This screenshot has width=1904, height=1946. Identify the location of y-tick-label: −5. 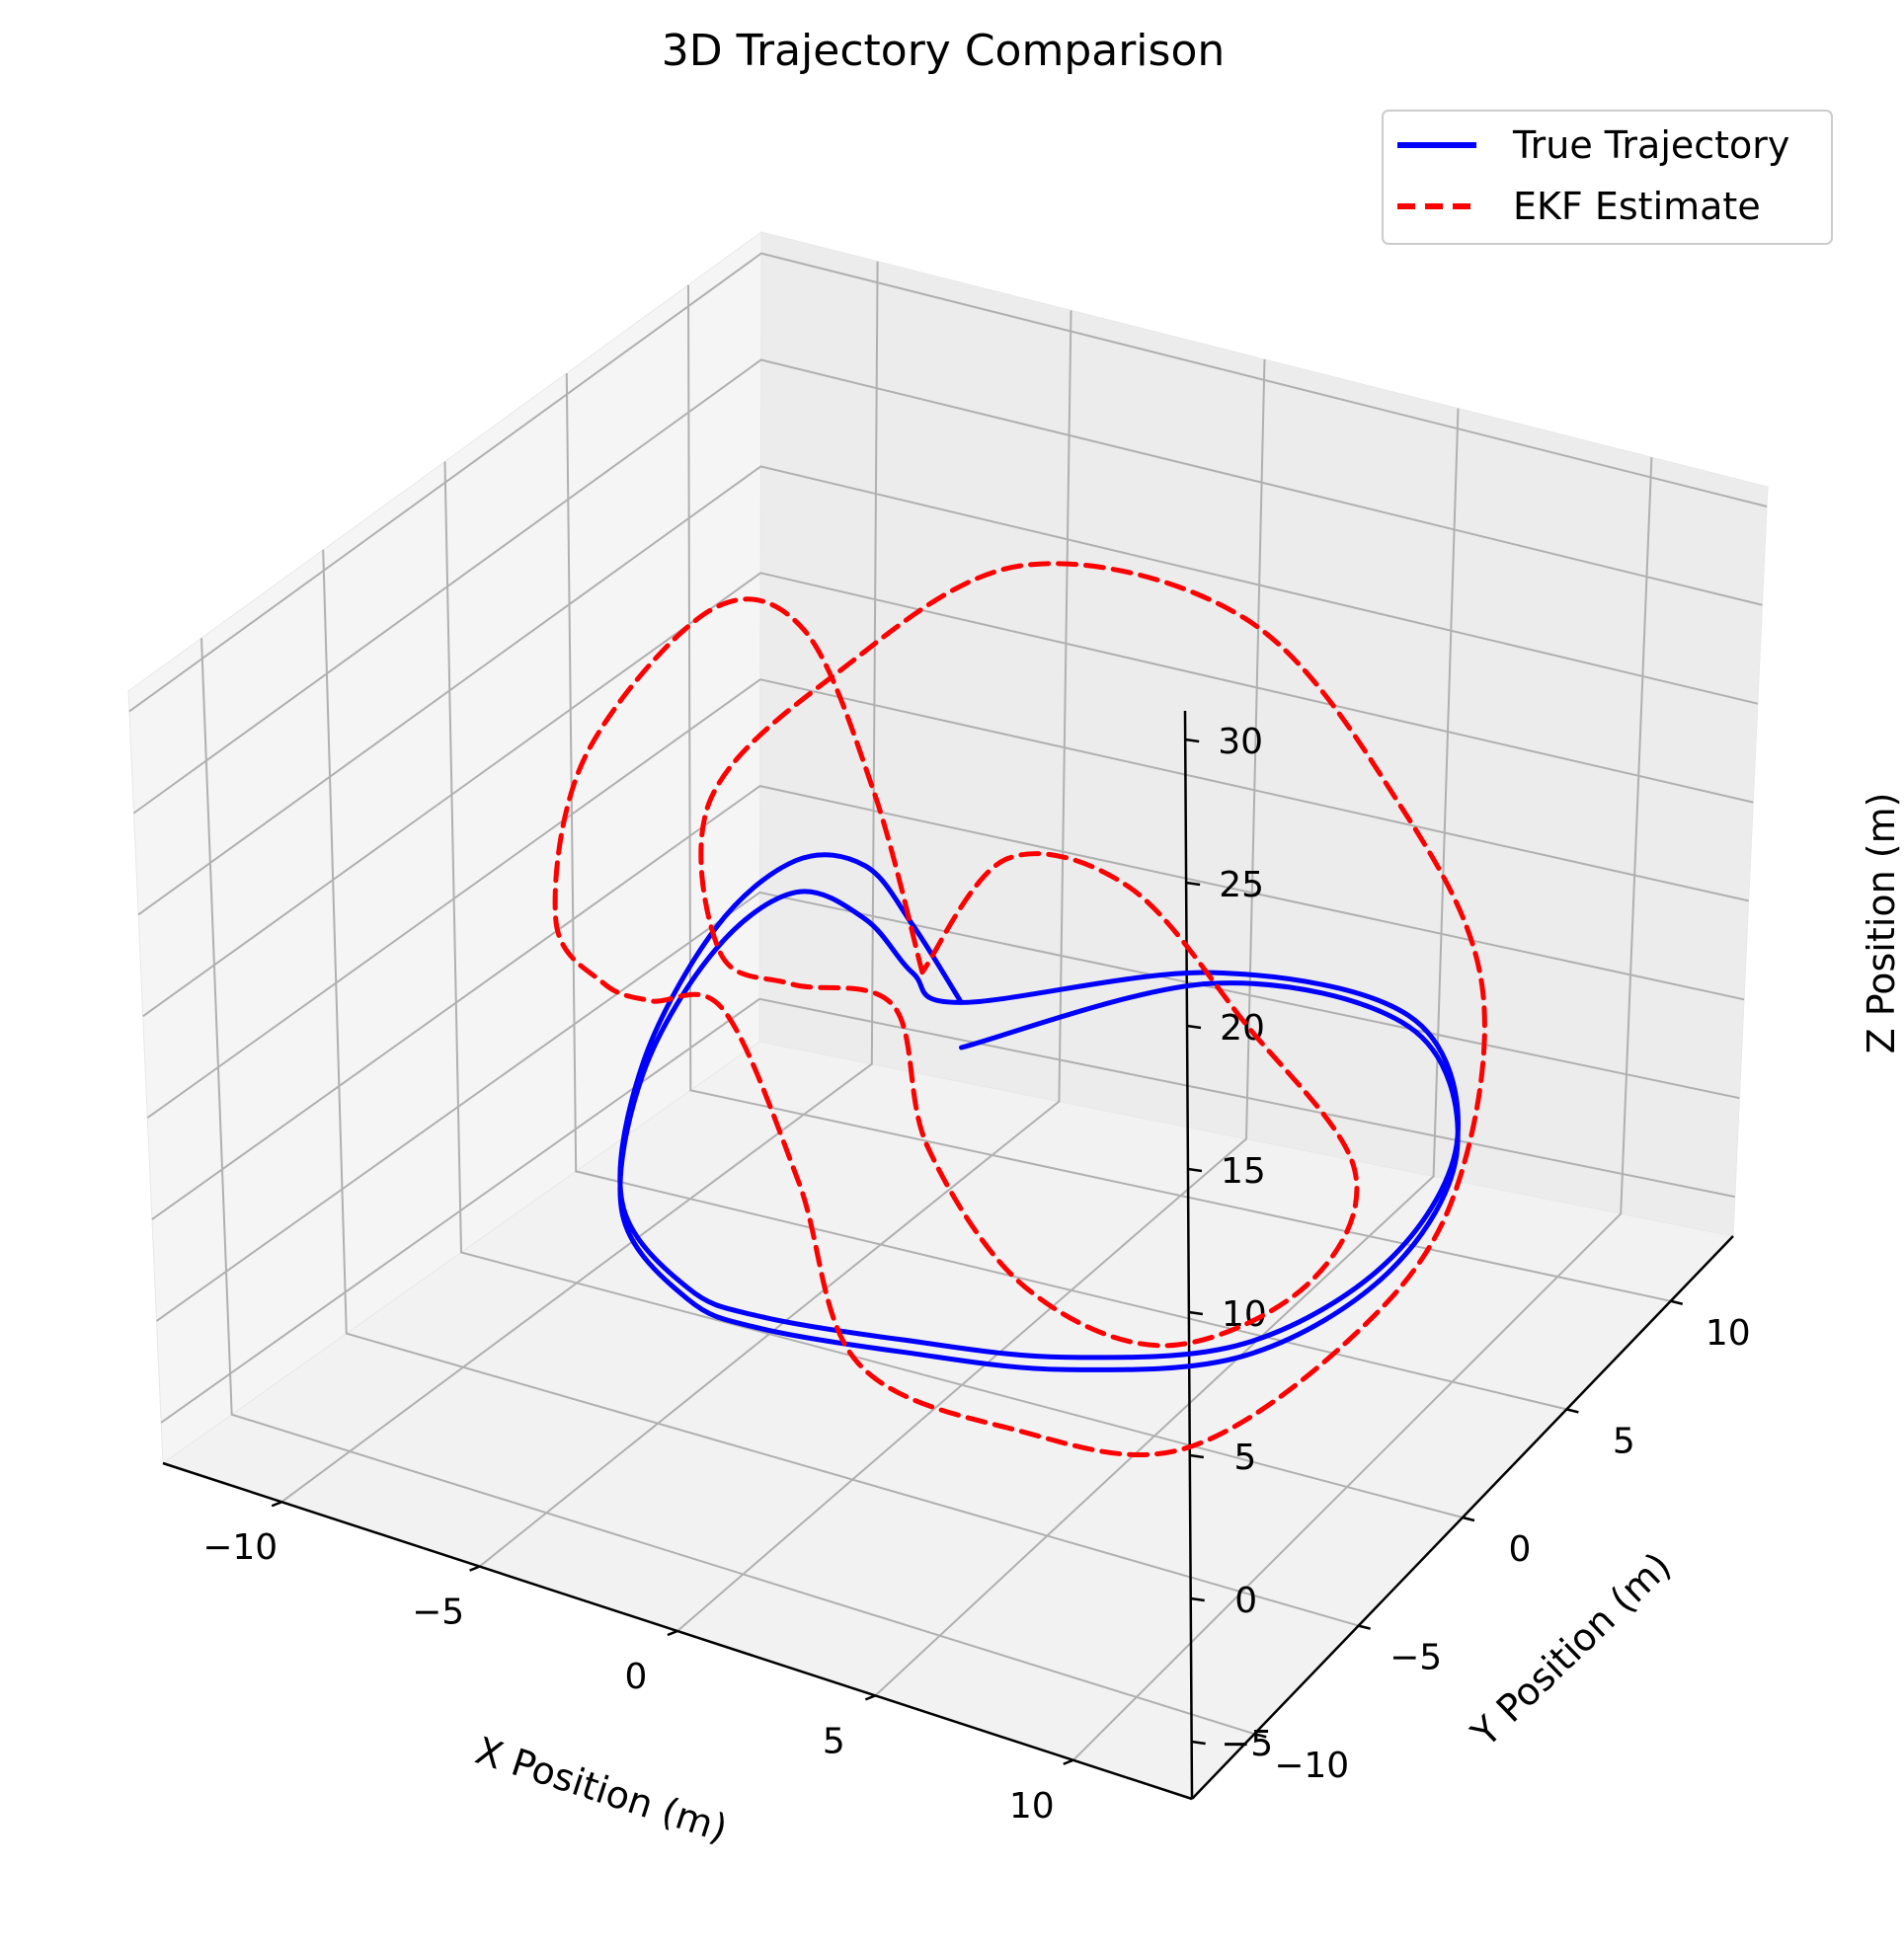
(1415, 1658).